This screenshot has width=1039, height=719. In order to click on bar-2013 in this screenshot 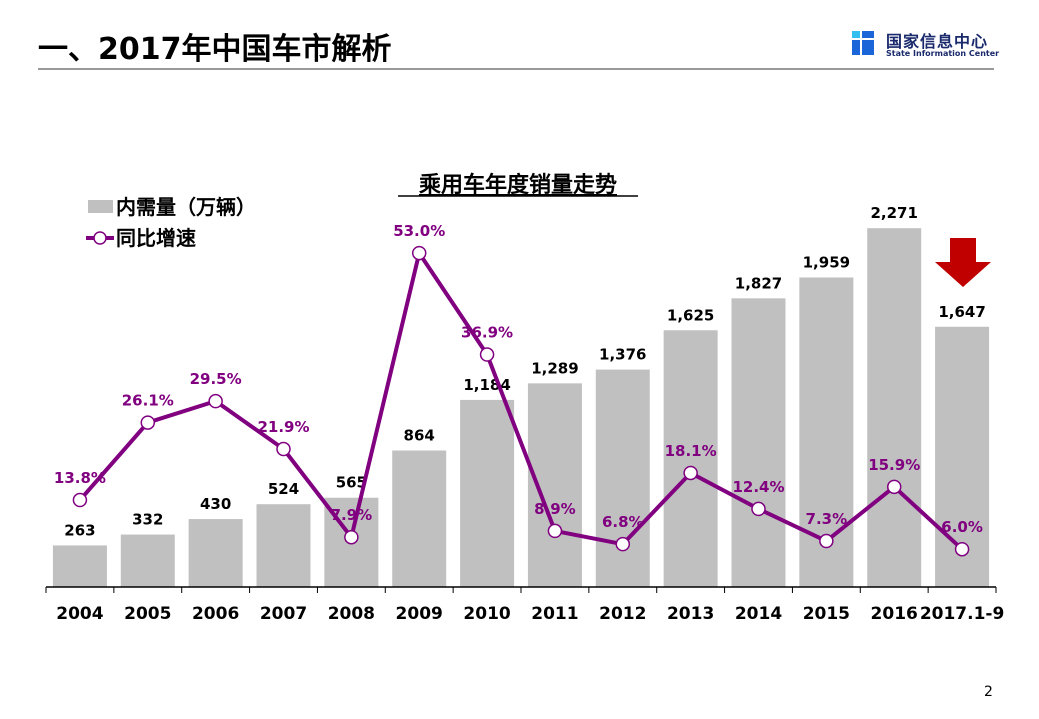, I will do `click(690, 458)`.